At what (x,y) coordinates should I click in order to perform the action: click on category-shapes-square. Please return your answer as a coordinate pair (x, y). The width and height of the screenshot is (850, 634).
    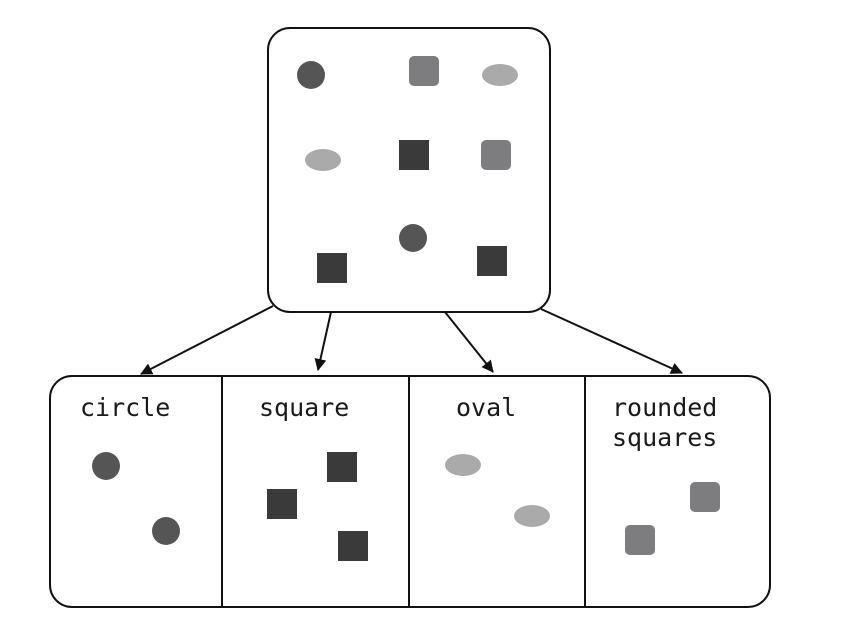
    Looking at the image, I should click on (317, 506).